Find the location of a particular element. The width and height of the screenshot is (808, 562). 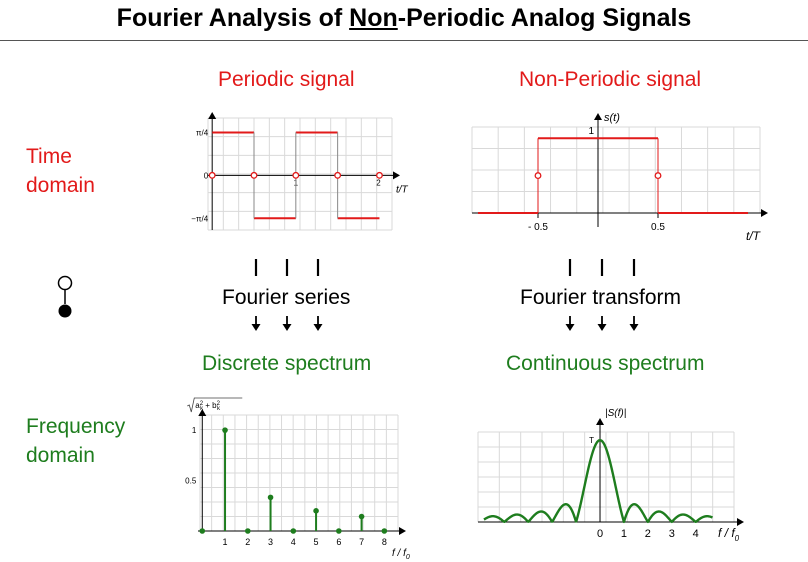

tick-label-y: 0 is located at coordinates (206, 175).